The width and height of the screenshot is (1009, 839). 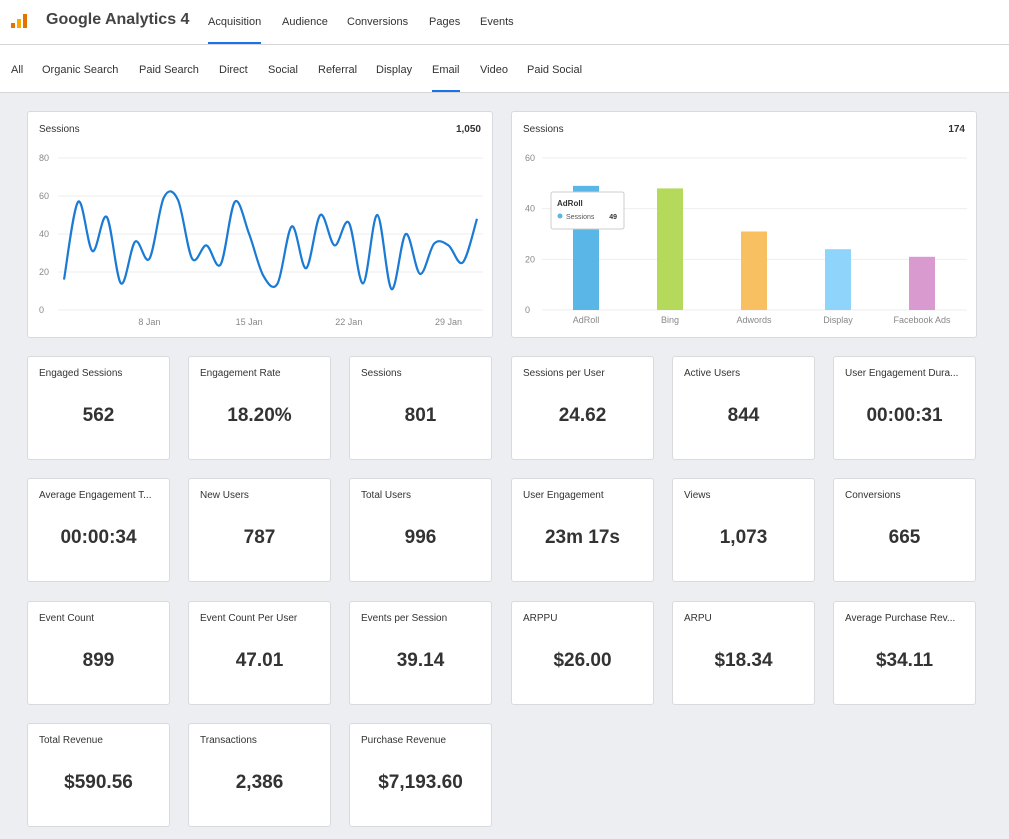 What do you see at coordinates (754, 320) in the screenshot?
I see `x-tick-label: Adwords` at bounding box center [754, 320].